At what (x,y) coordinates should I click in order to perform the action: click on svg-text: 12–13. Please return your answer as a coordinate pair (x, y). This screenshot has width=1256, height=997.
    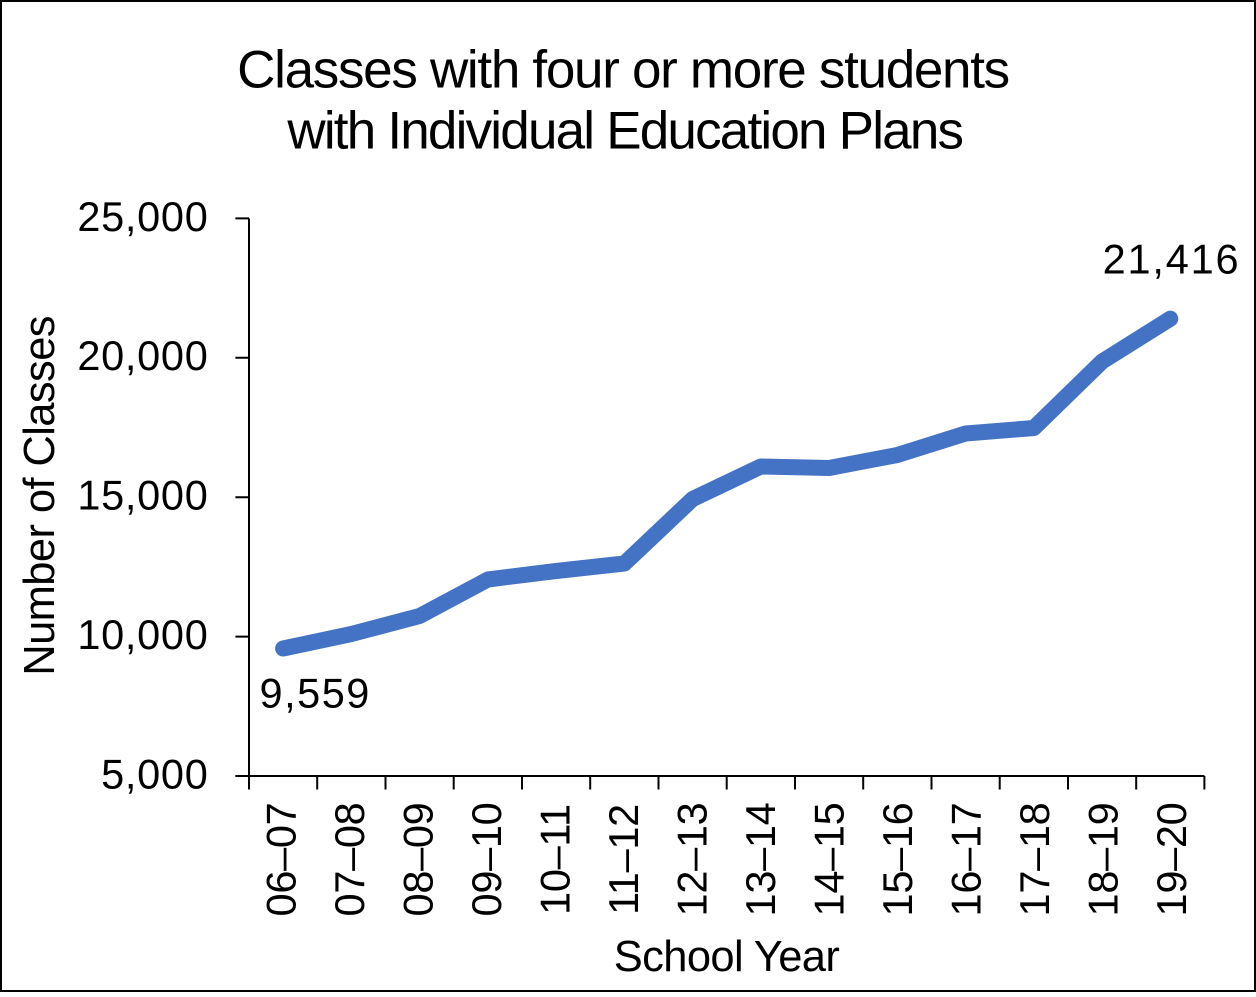
    Looking at the image, I should click on (692, 860).